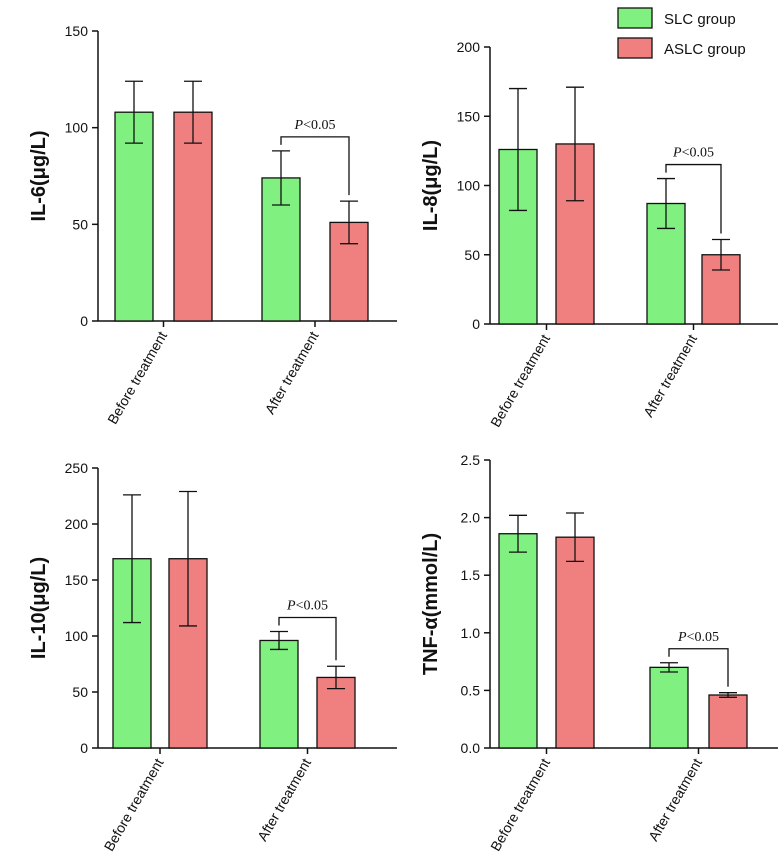 The height and width of the screenshot is (857, 779). I want to click on legend-label: SLC group, so click(700, 19).